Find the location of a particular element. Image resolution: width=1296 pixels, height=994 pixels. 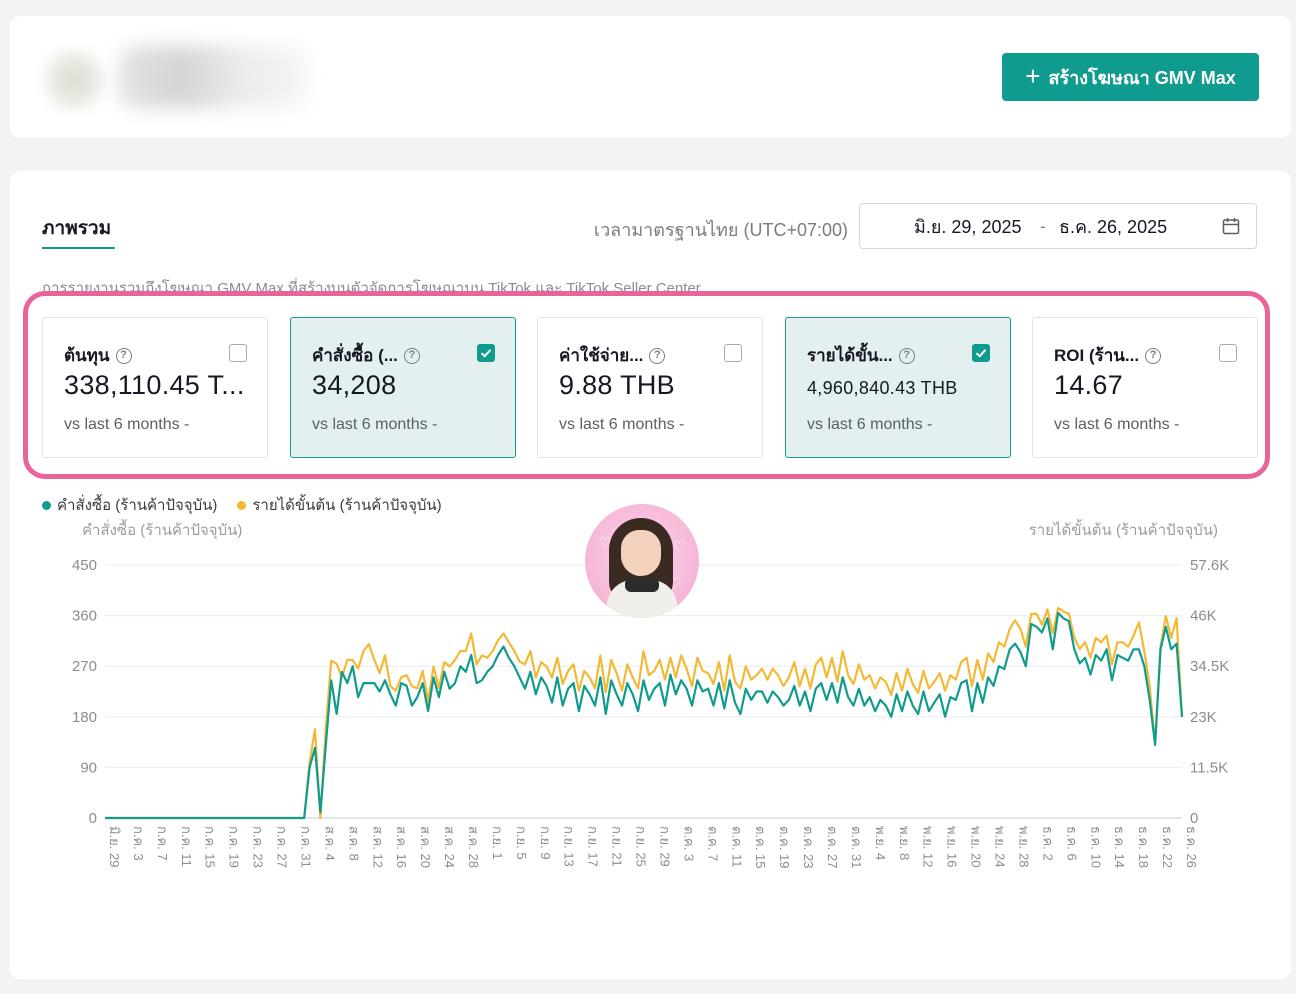

x-tick-label: ส.ค. 12 is located at coordinates (377, 847).